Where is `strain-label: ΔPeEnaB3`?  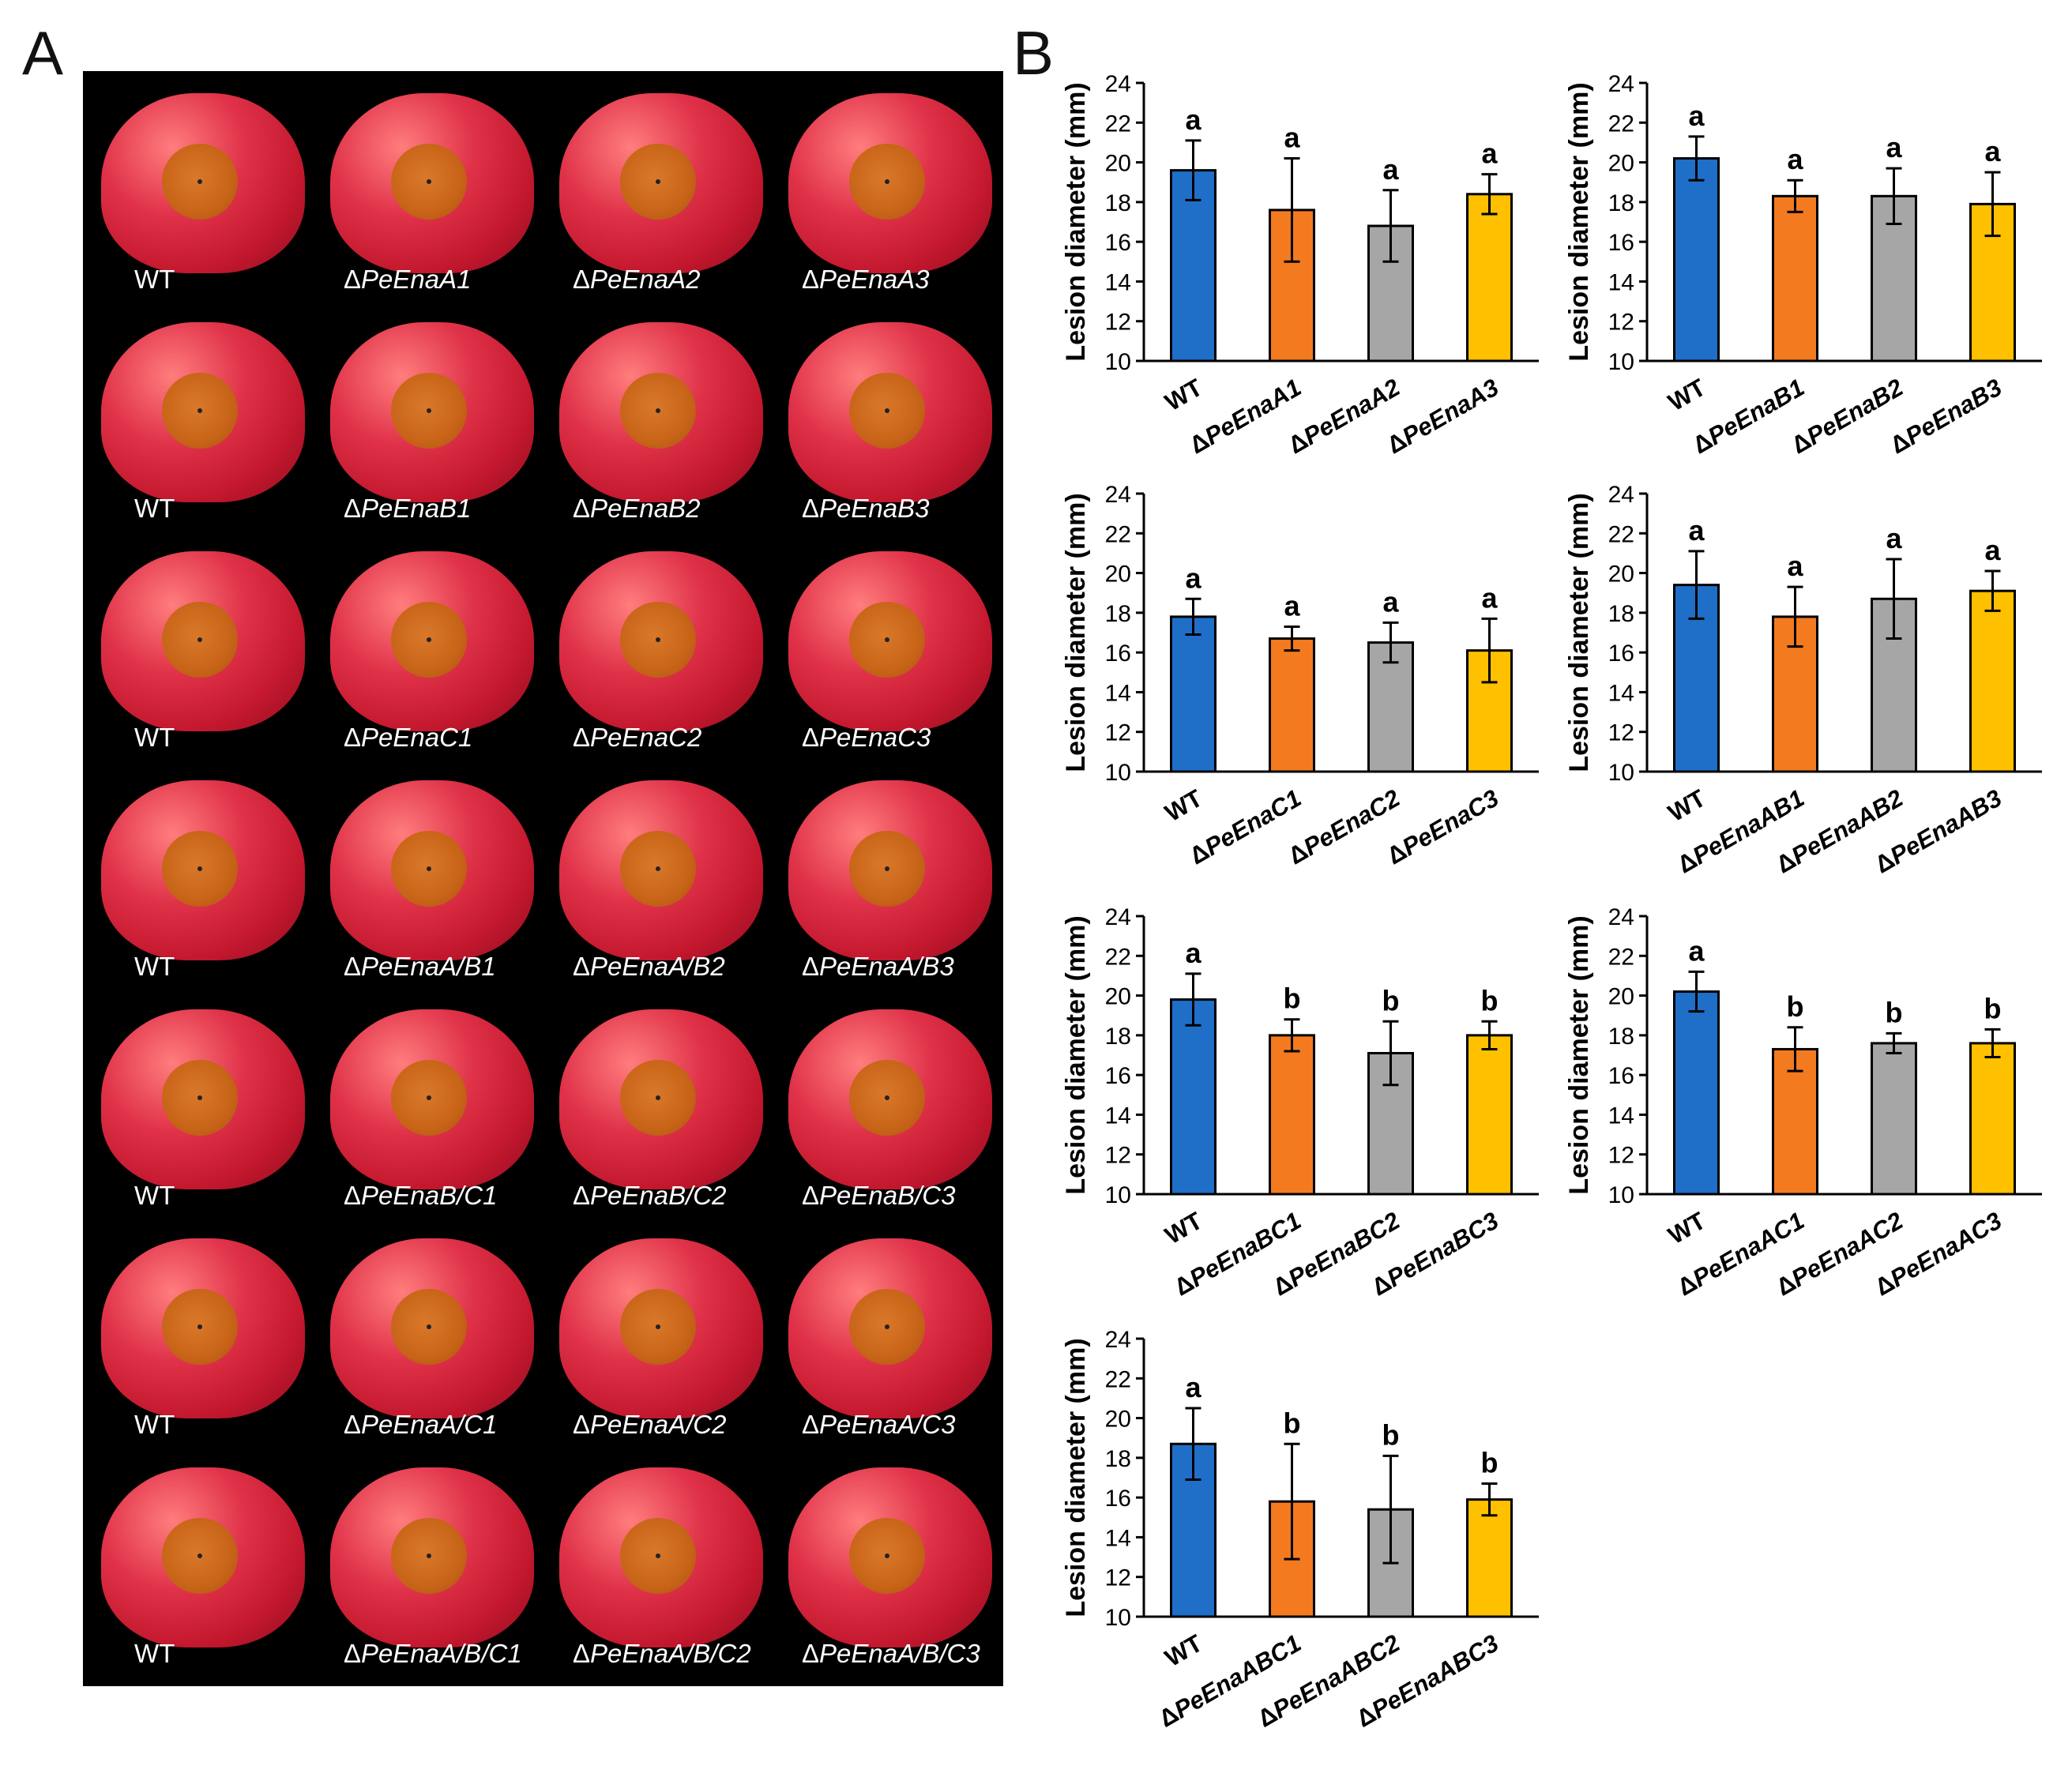
strain-label: ΔPeEnaB3 is located at coordinates (866, 509).